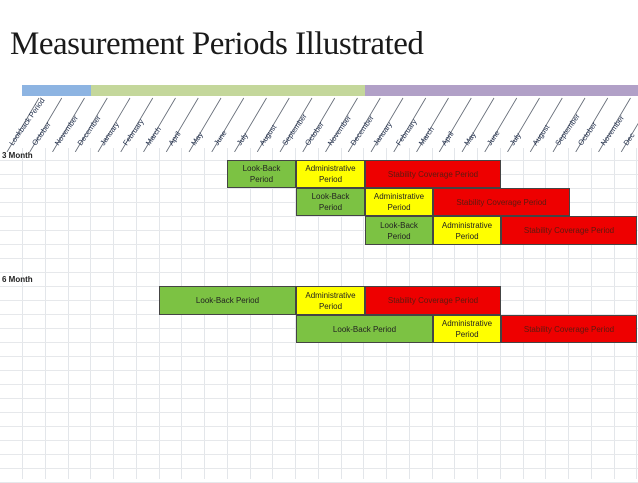  I want to click on band-blue, so click(56, 90).